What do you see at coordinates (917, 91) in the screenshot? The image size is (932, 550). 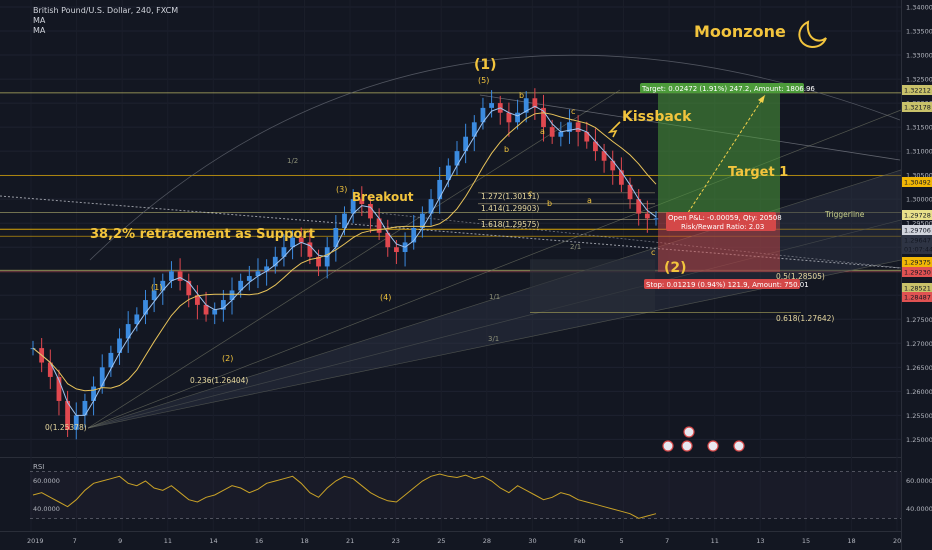 I see `price-tag-label: 1.32212` at bounding box center [917, 91].